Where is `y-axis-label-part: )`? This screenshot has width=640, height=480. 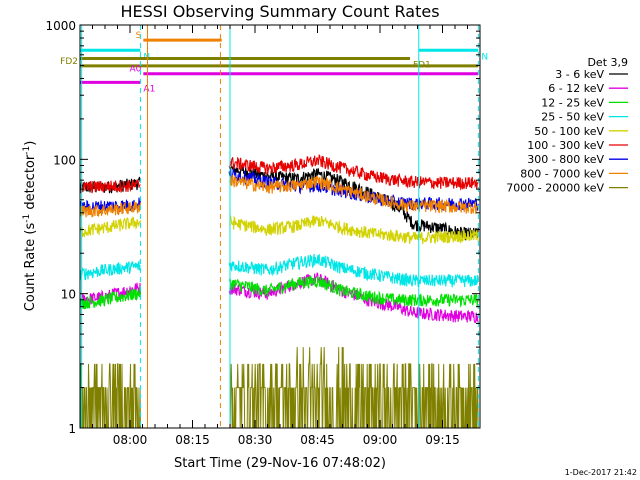 y-axis-label-part: ) is located at coordinates (30, 143).